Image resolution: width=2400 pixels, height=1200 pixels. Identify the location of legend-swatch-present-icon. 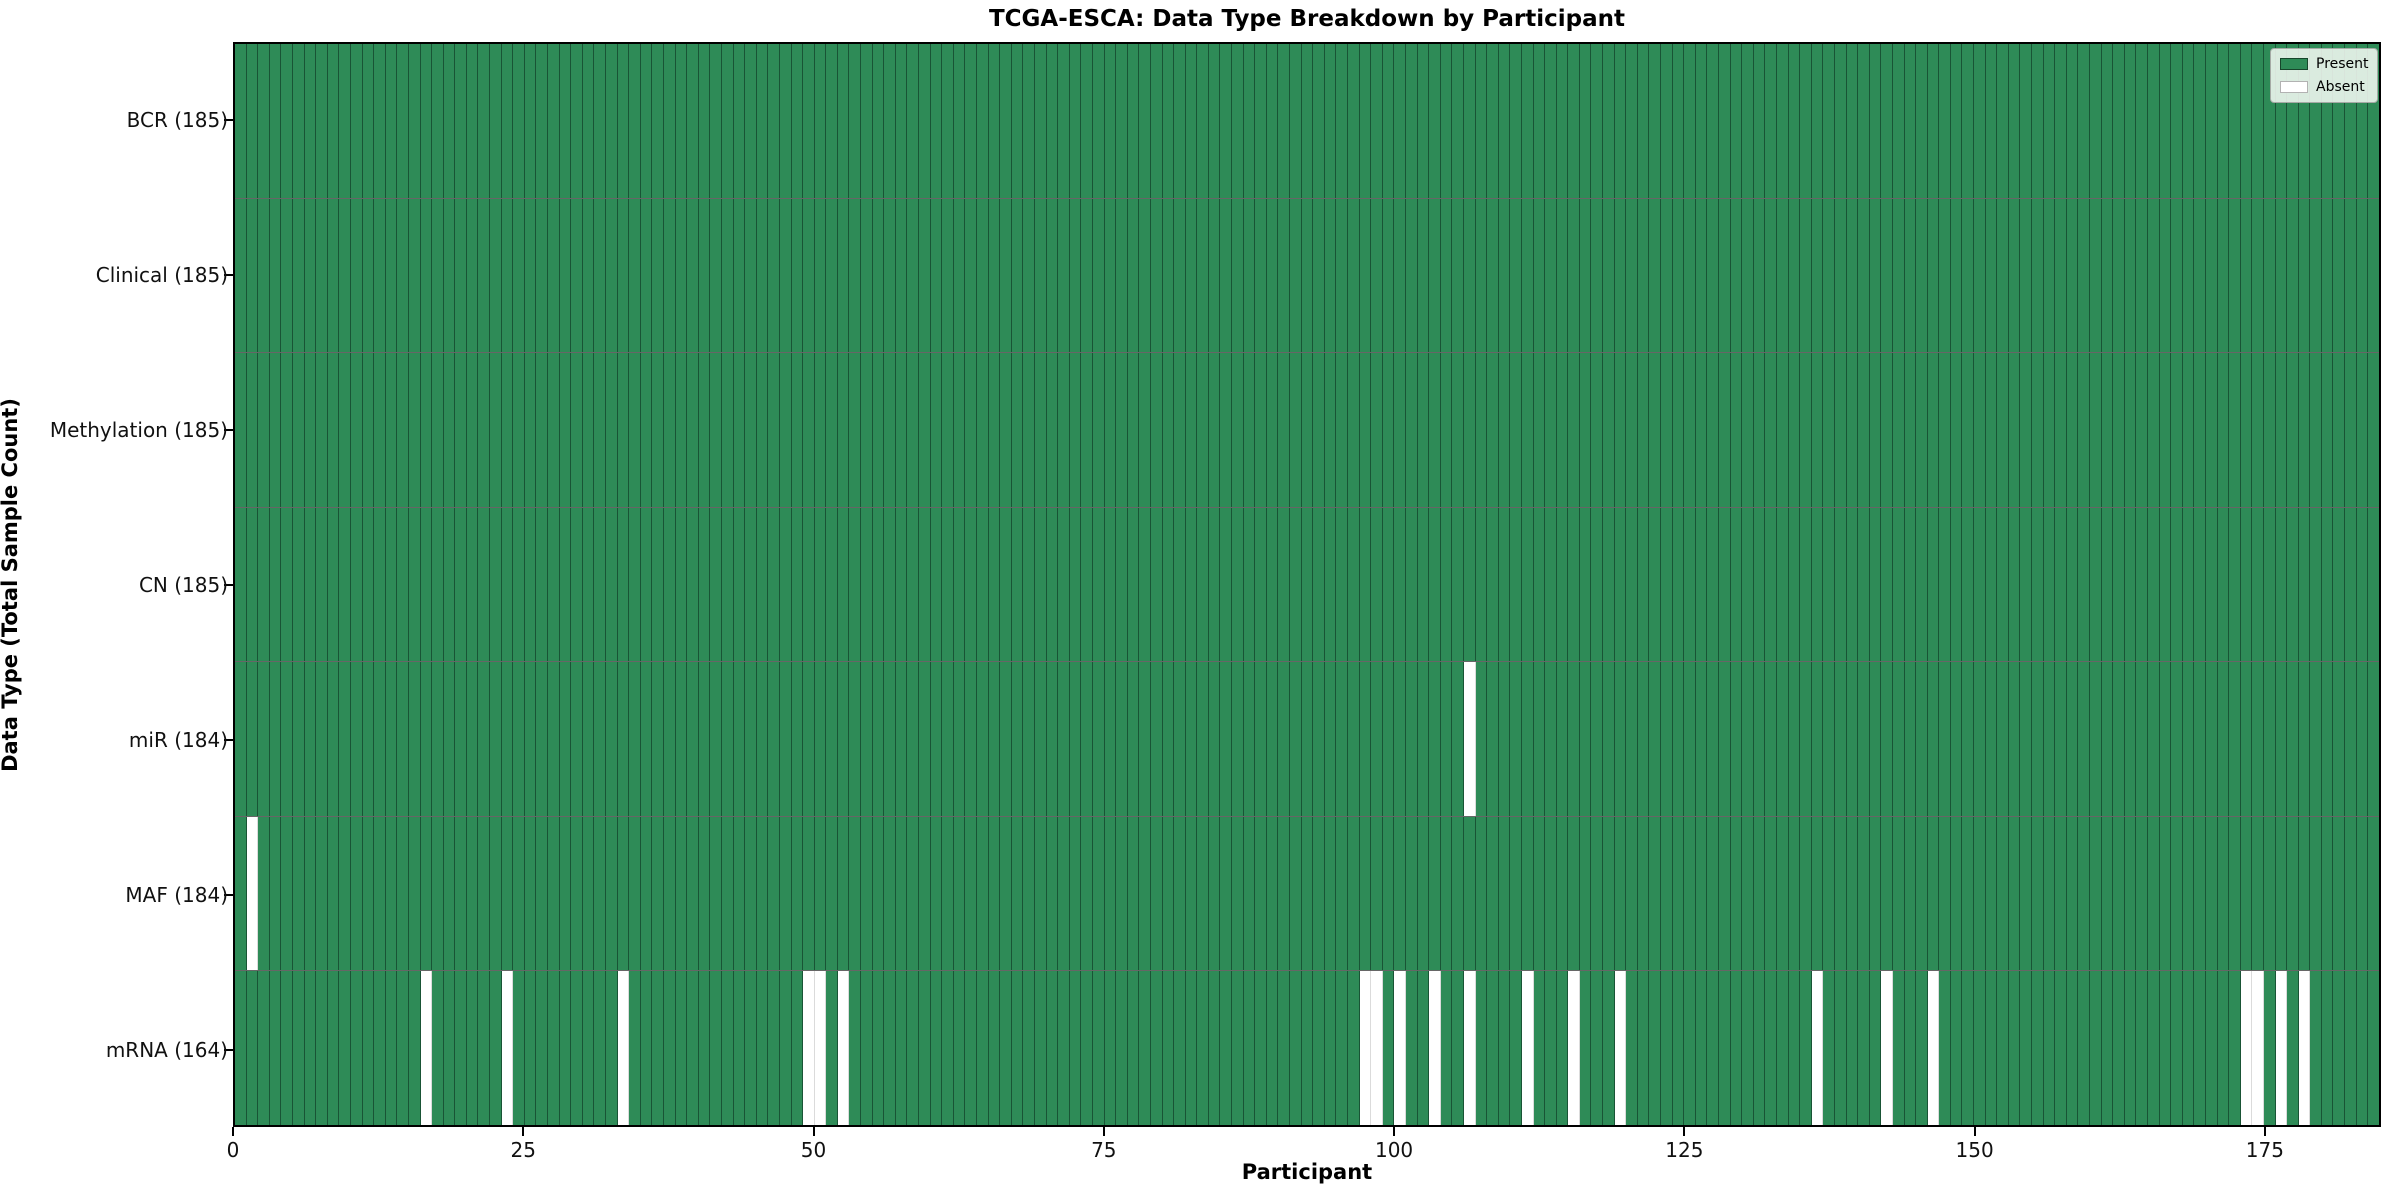
(2294, 64).